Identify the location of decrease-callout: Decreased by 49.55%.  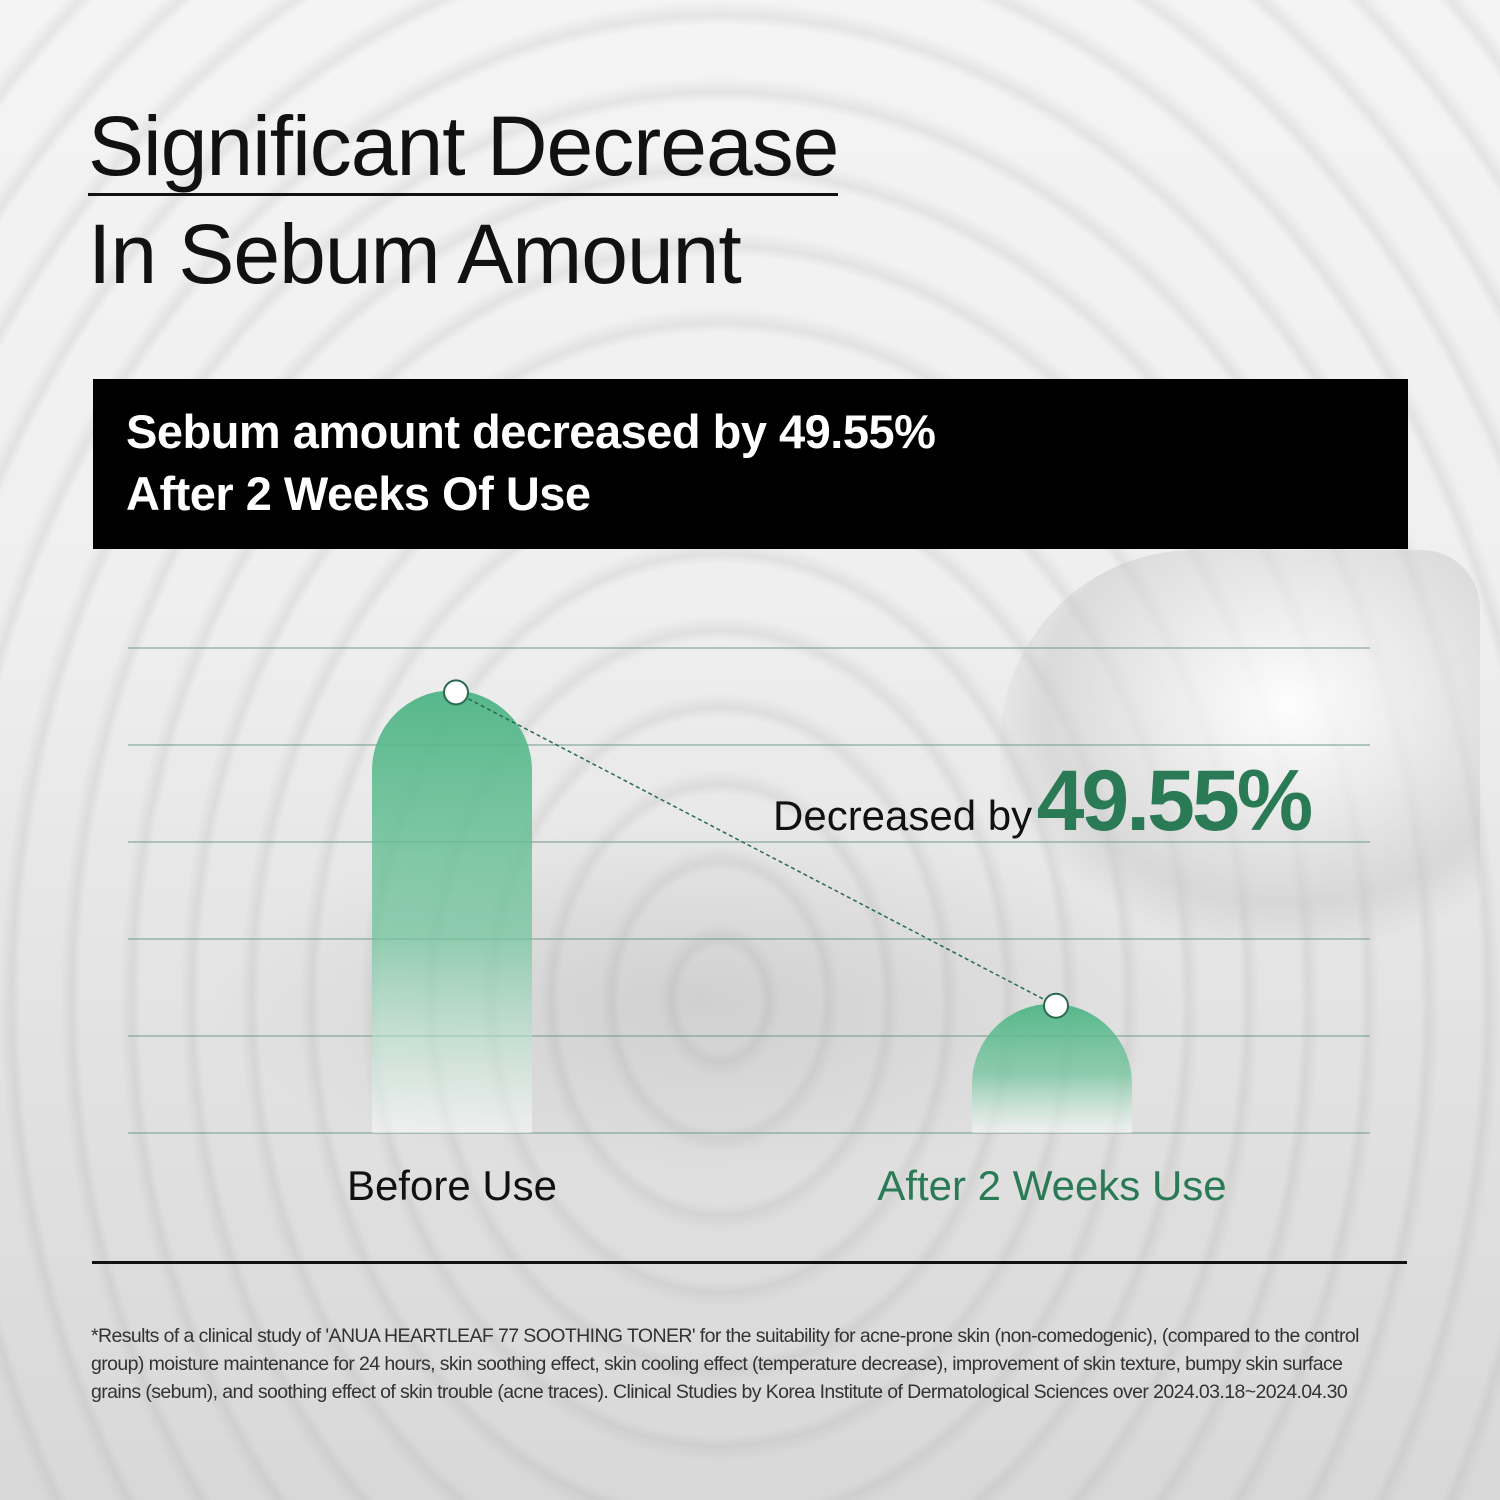
(1043, 801).